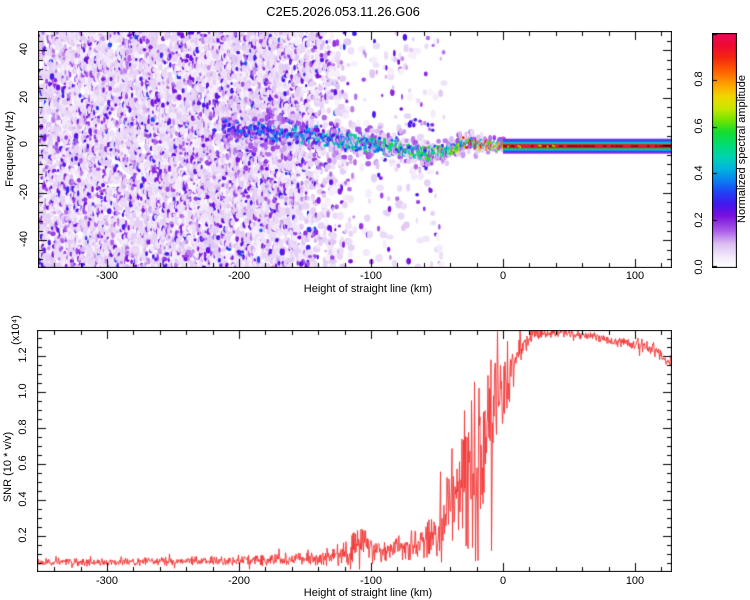 The height and width of the screenshot is (600, 750). What do you see at coordinates (371, 581) in the screenshot?
I see `bottom-x-tick-label: -100` at bounding box center [371, 581].